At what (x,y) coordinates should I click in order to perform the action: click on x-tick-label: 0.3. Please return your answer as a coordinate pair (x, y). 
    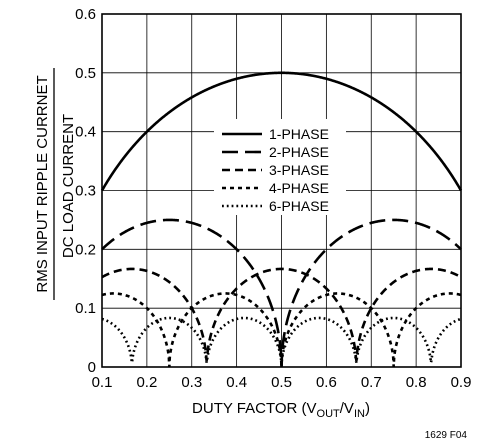
    Looking at the image, I should click on (191, 382).